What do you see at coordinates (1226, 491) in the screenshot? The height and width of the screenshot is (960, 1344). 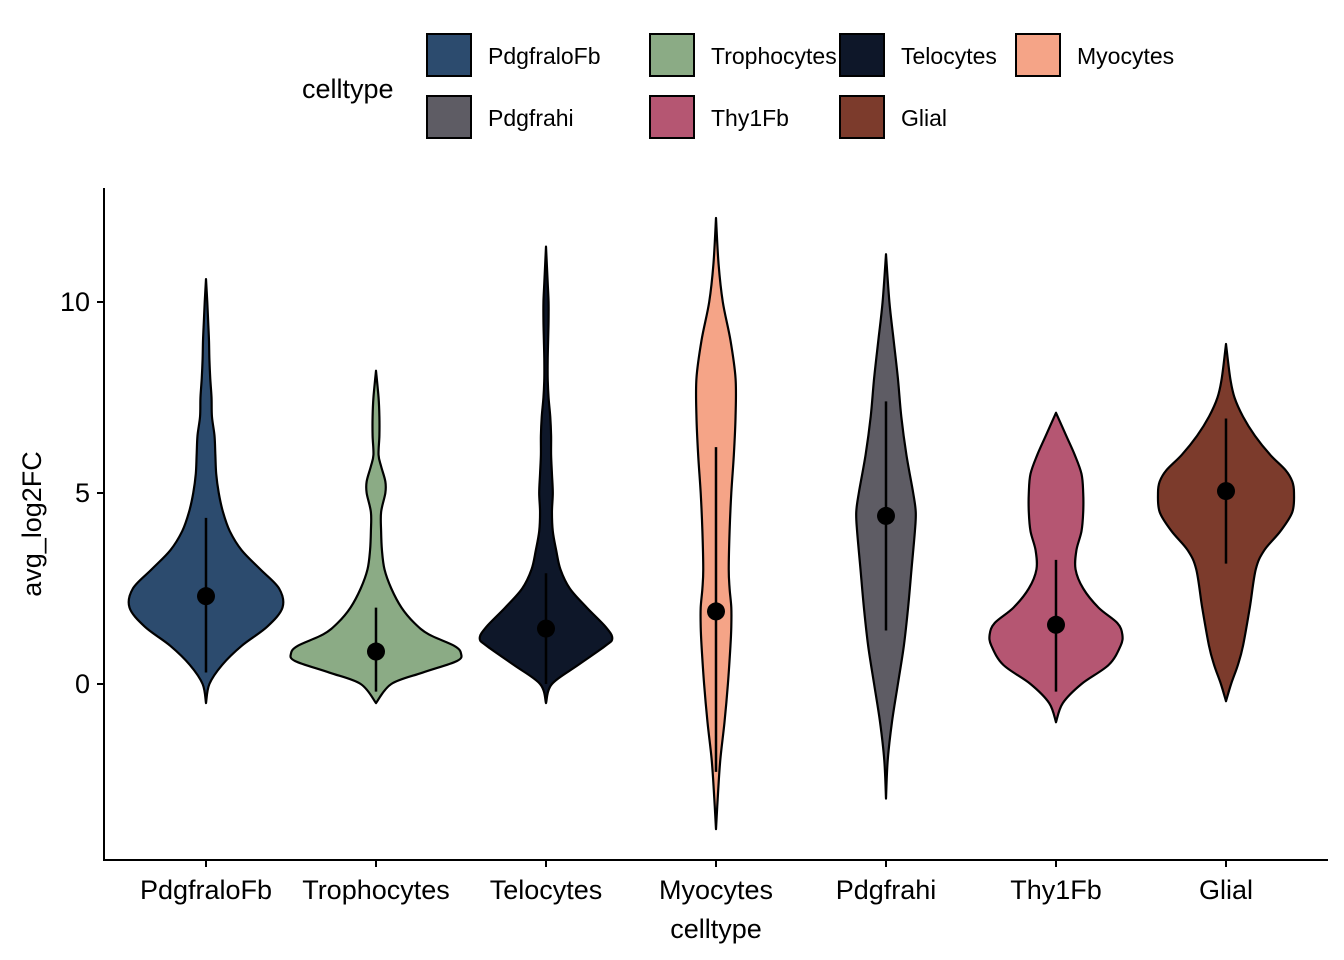 I see `mean-point-glial` at bounding box center [1226, 491].